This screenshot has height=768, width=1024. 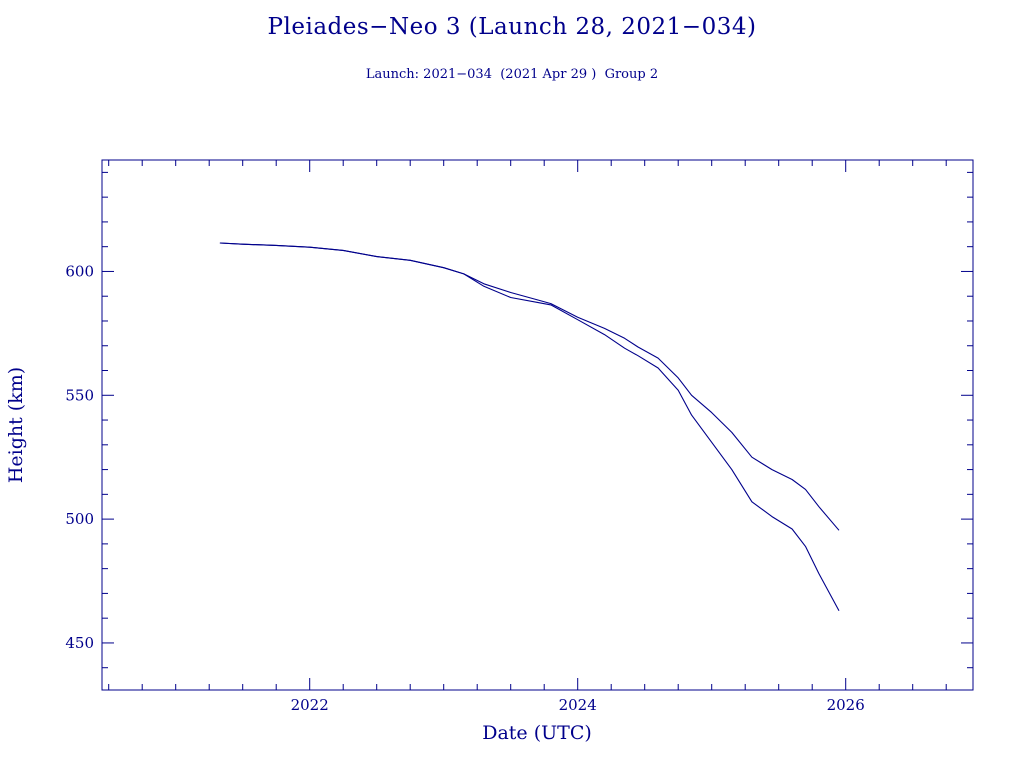 What do you see at coordinates (79, 643) in the screenshot?
I see `y-tick-label: 450` at bounding box center [79, 643].